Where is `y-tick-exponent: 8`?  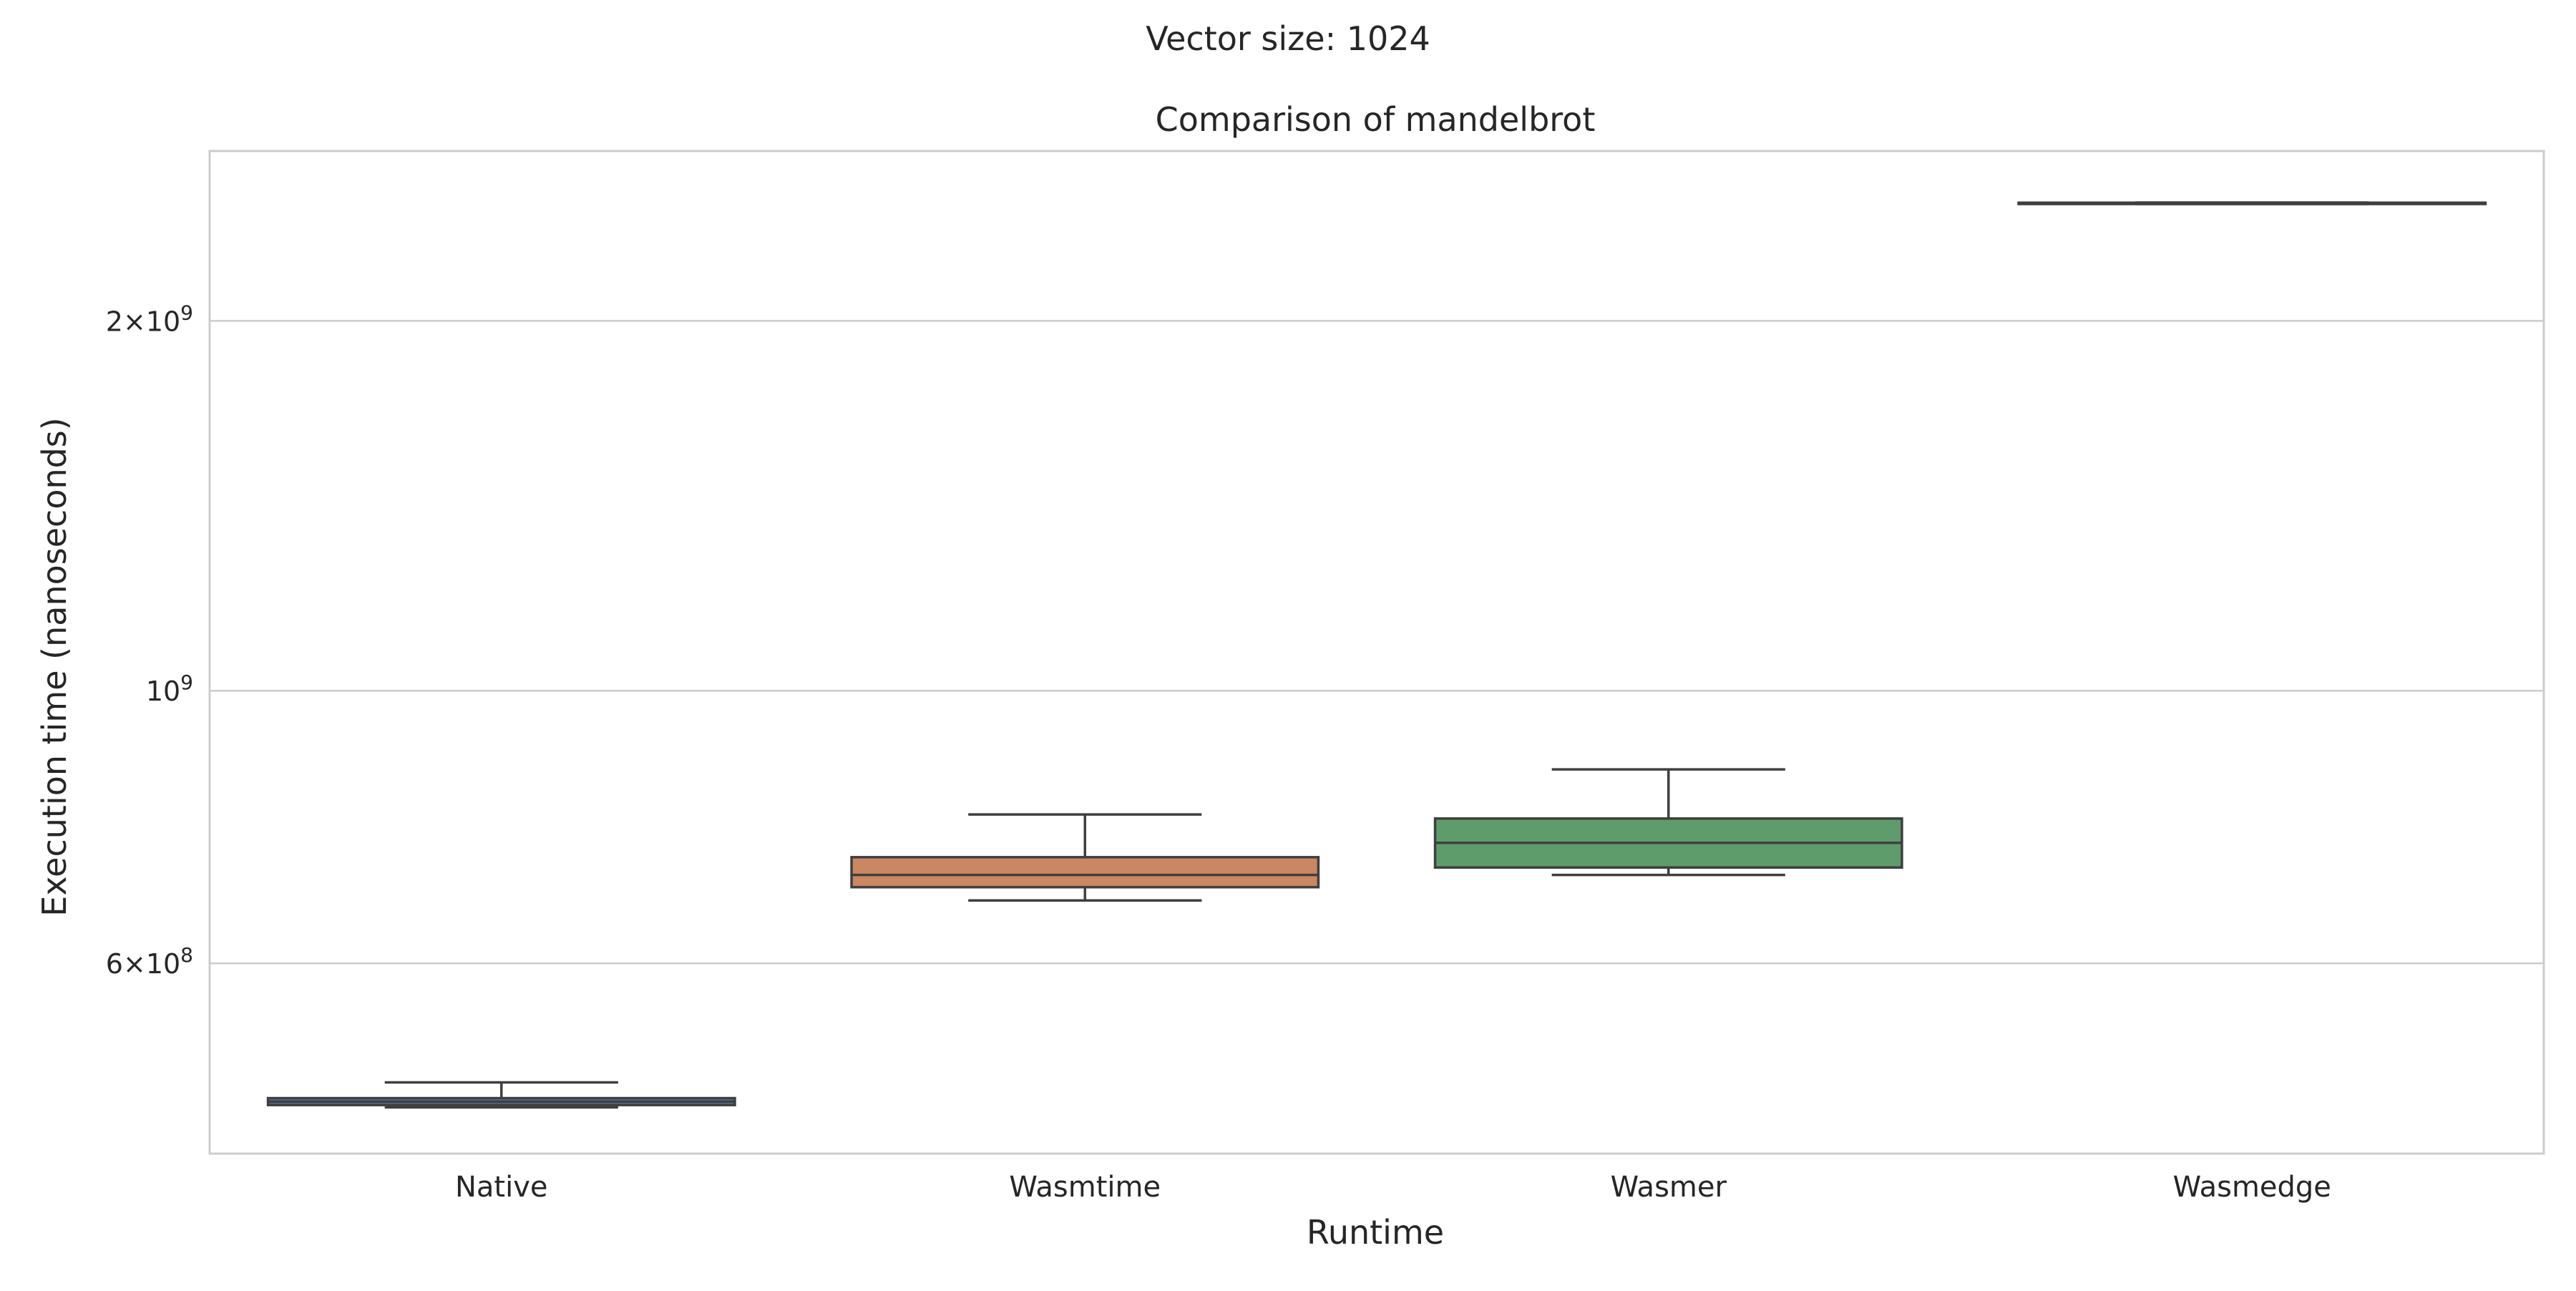 y-tick-exponent: 8 is located at coordinates (186, 955).